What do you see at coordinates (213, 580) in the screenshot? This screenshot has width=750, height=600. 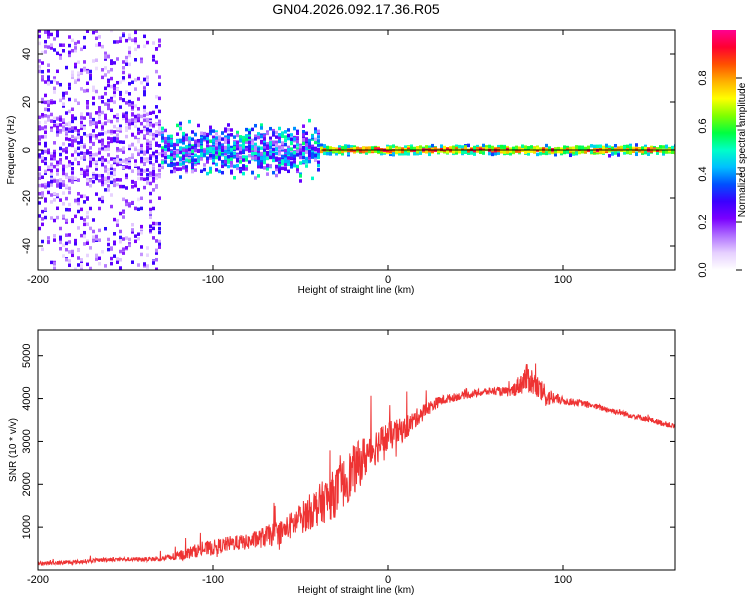 I see `snr-x-tick-label: -100` at bounding box center [213, 580].